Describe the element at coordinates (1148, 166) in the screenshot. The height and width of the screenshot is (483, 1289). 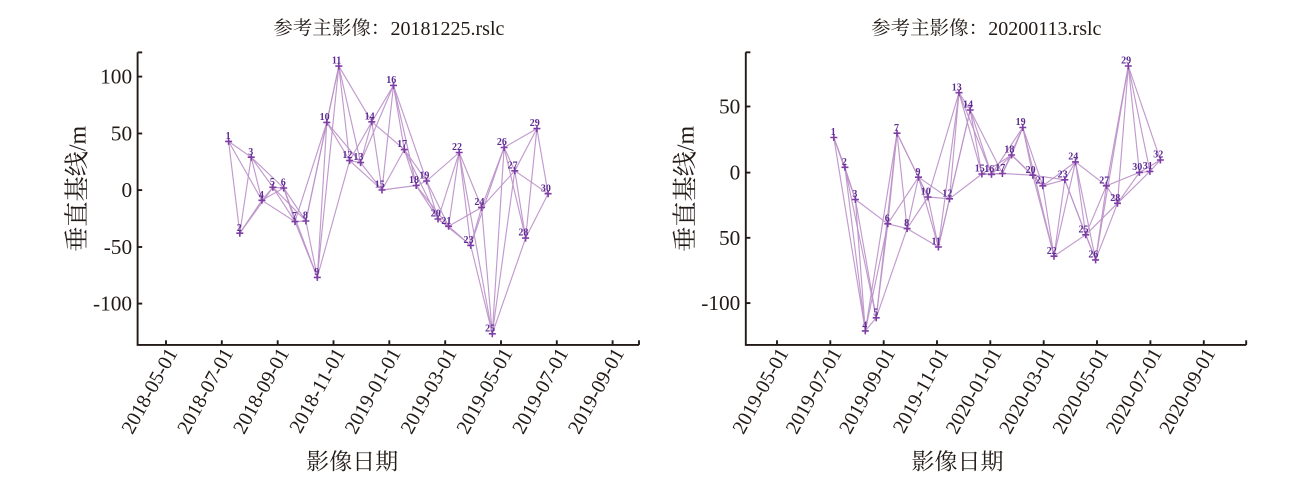
I see `svg-text: 31` at that location.